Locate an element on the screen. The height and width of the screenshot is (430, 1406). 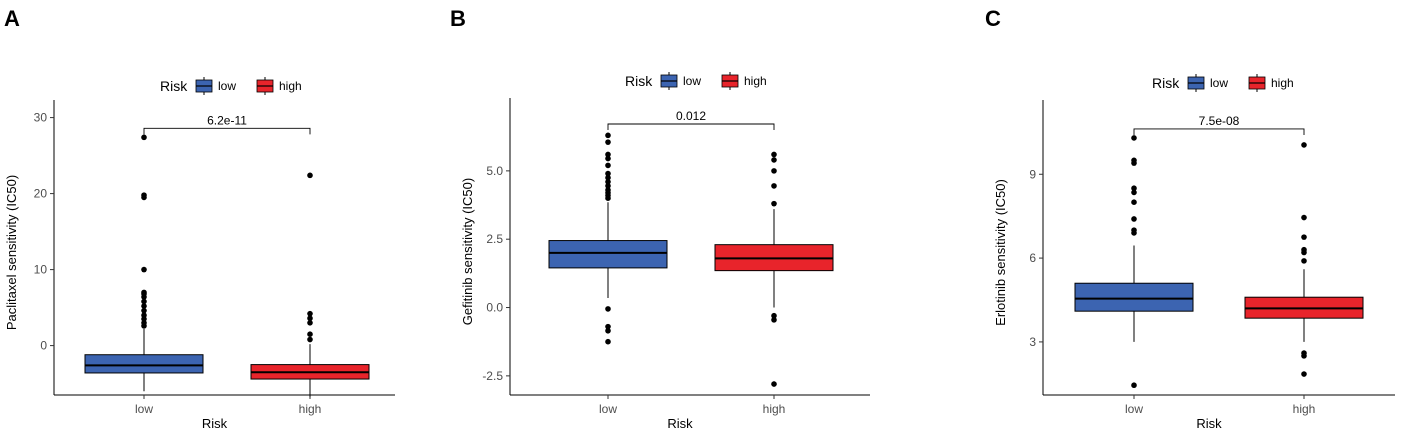
y-tick-label: 3 is located at coordinates (1032, 342).